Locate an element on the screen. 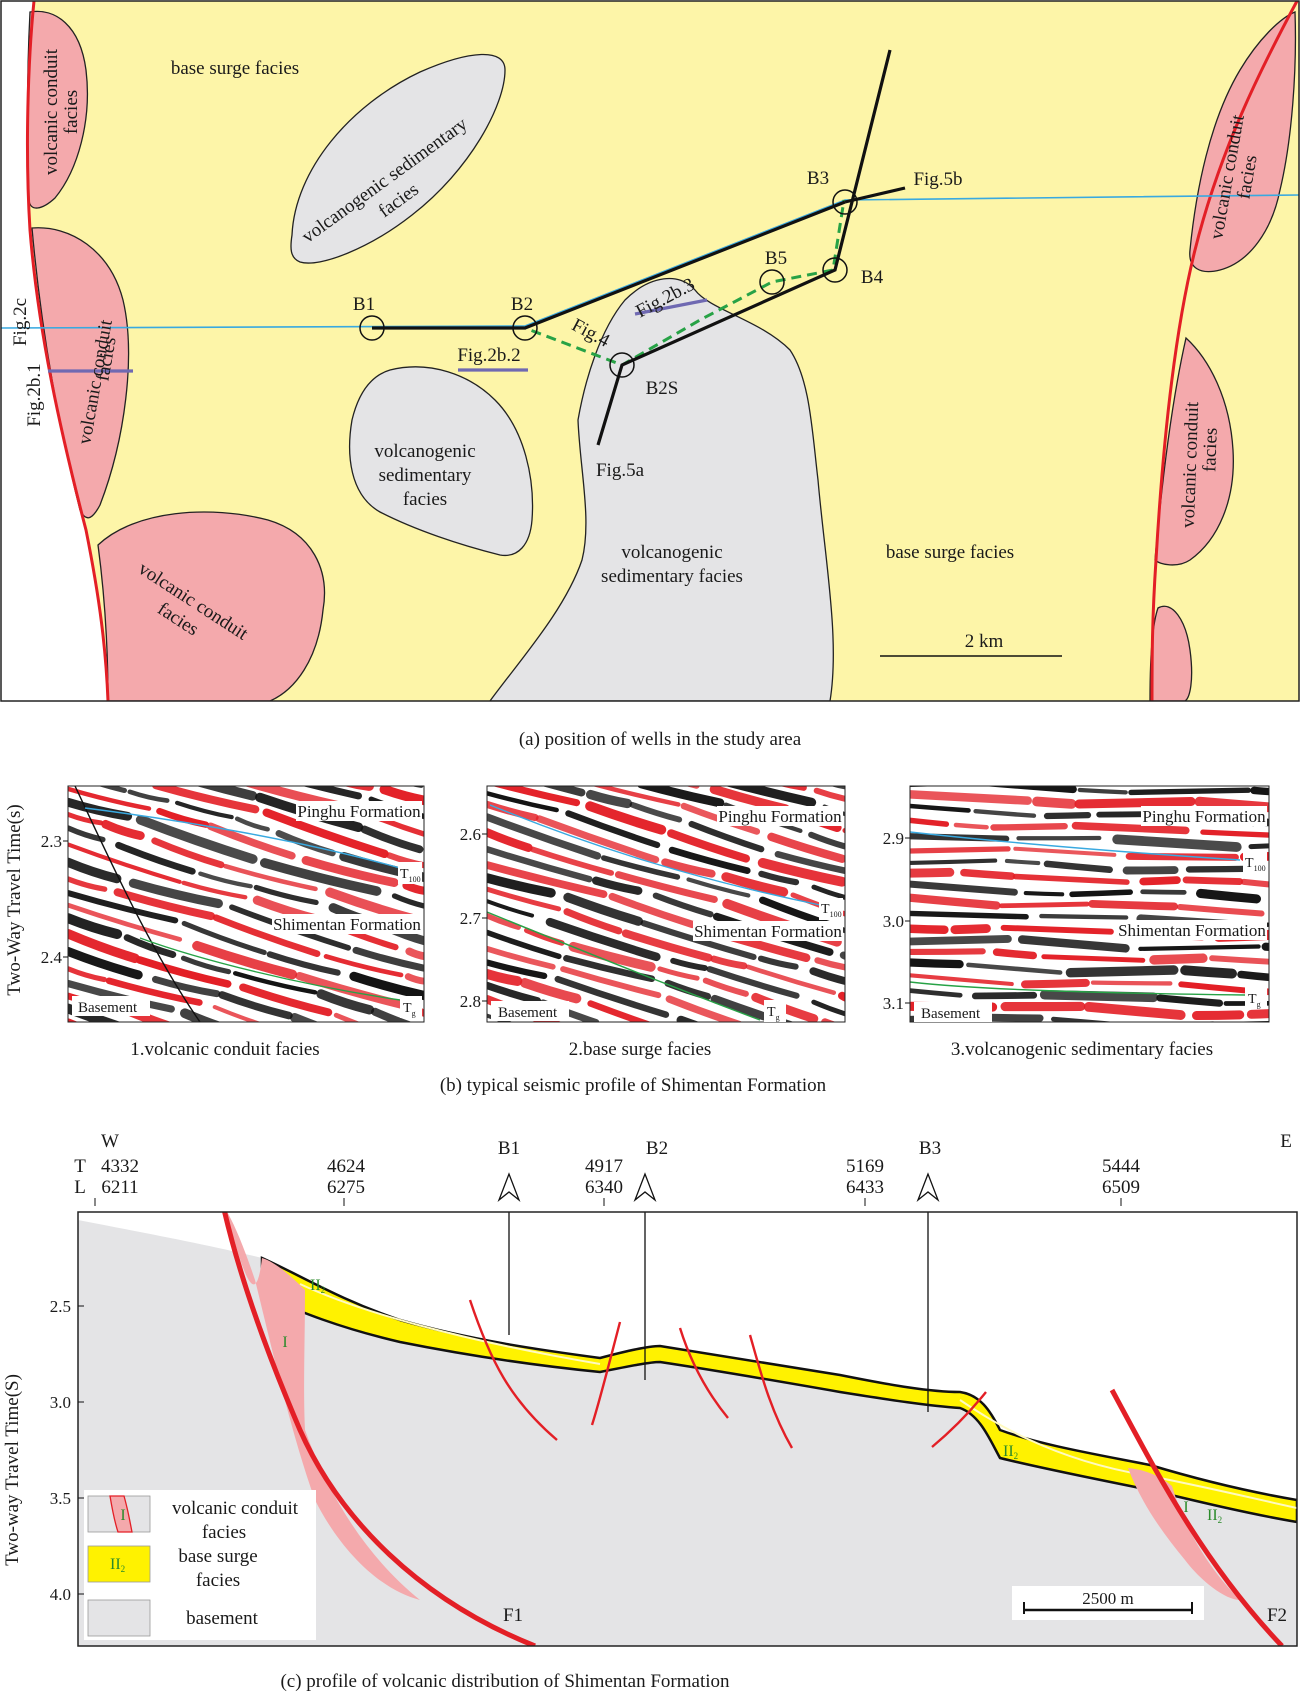 The height and width of the screenshot is (1692, 1300). well-circle-b4 is located at coordinates (835, 270).